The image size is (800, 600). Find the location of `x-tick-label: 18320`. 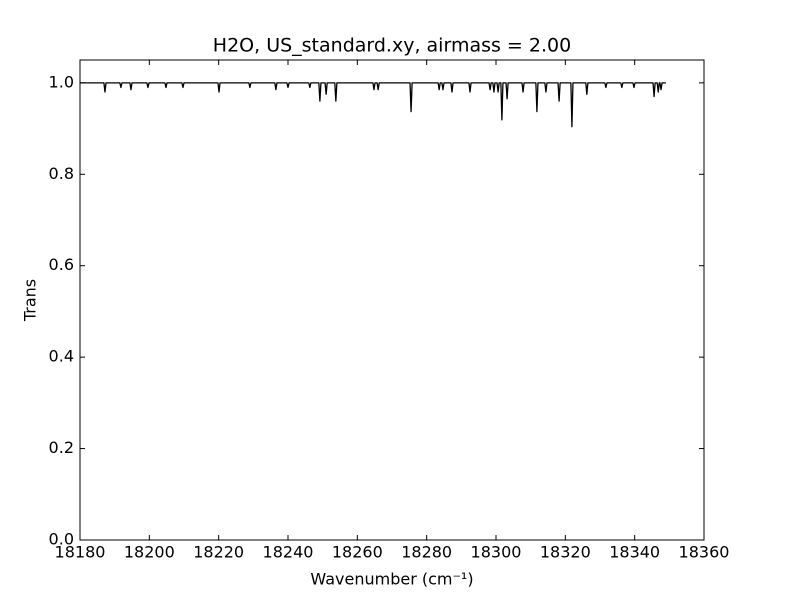

x-tick-label: 18320 is located at coordinates (565, 552).